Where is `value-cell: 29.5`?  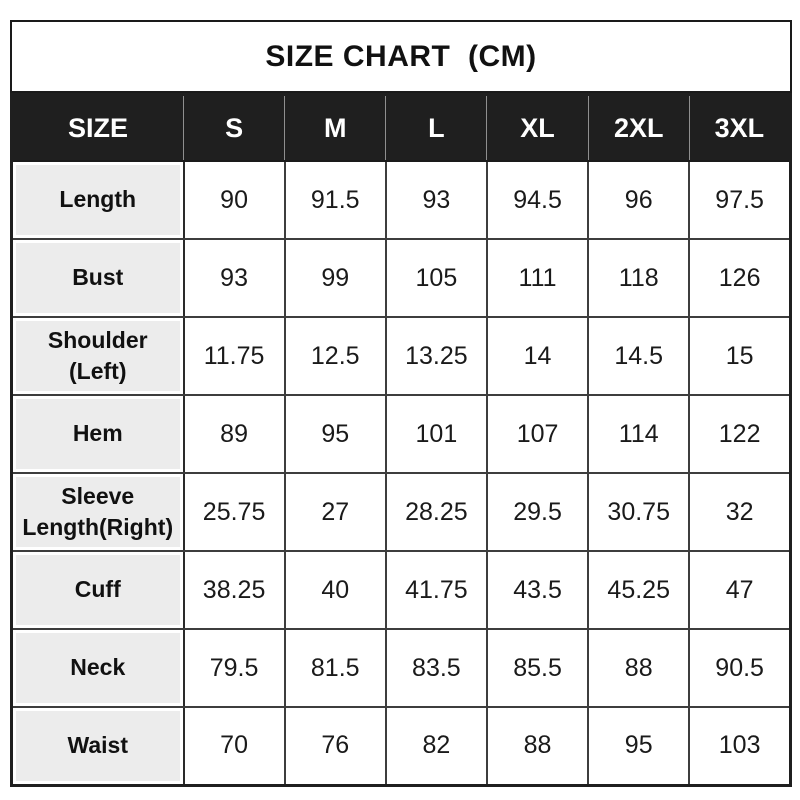 value-cell: 29.5 is located at coordinates (537, 512).